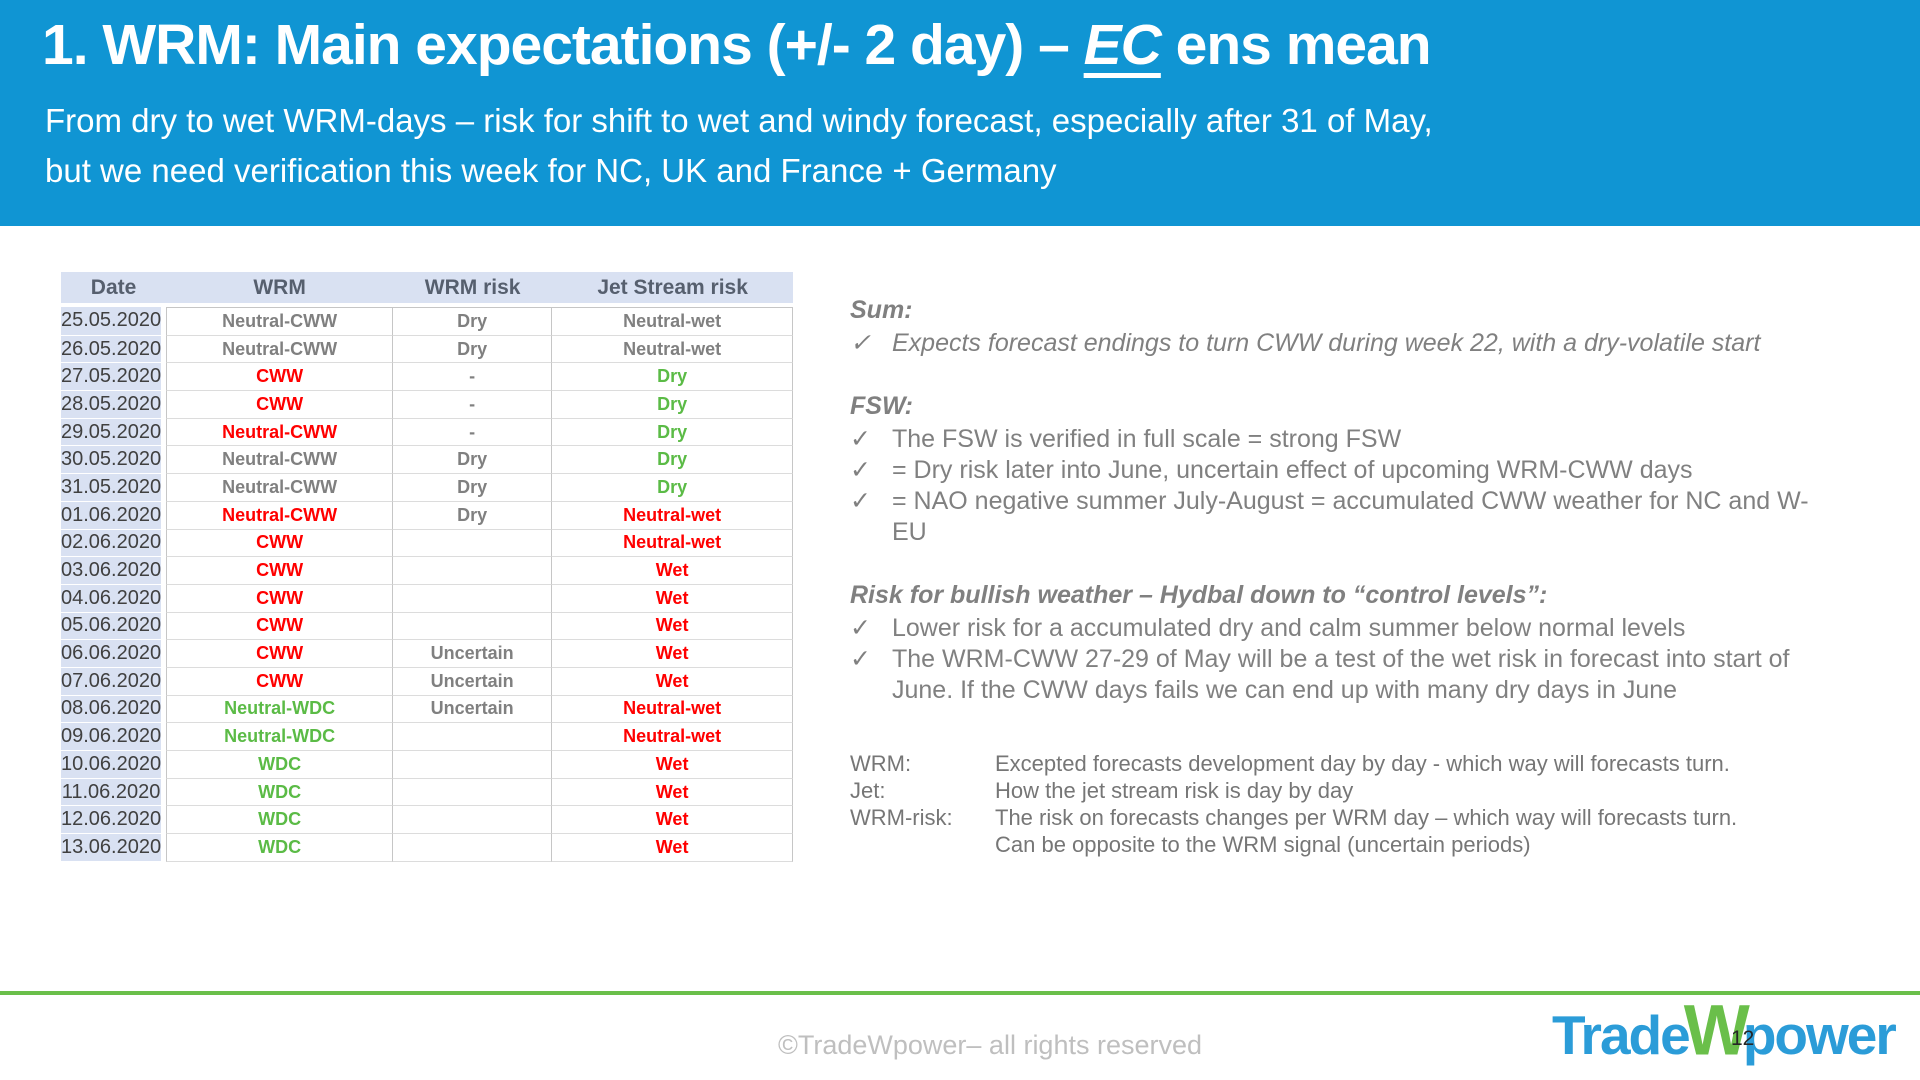  I want to click on date-cell: 05.06.2020, so click(114, 626).